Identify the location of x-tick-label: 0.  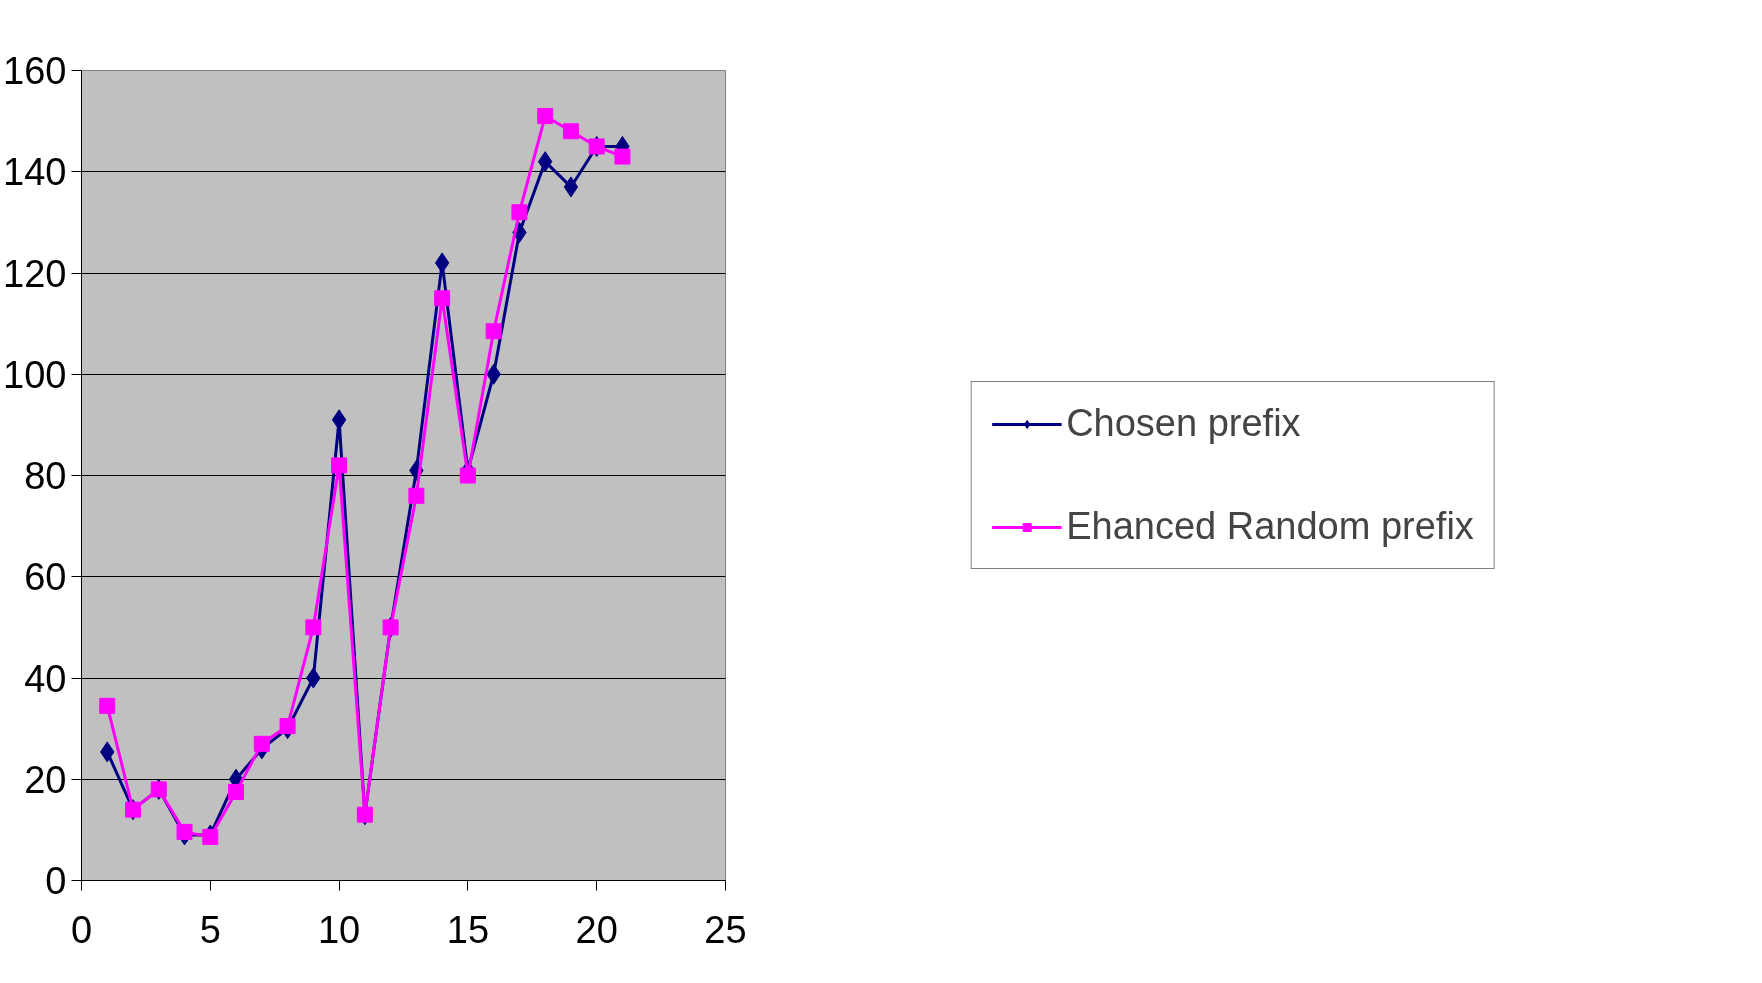
(81, 929).